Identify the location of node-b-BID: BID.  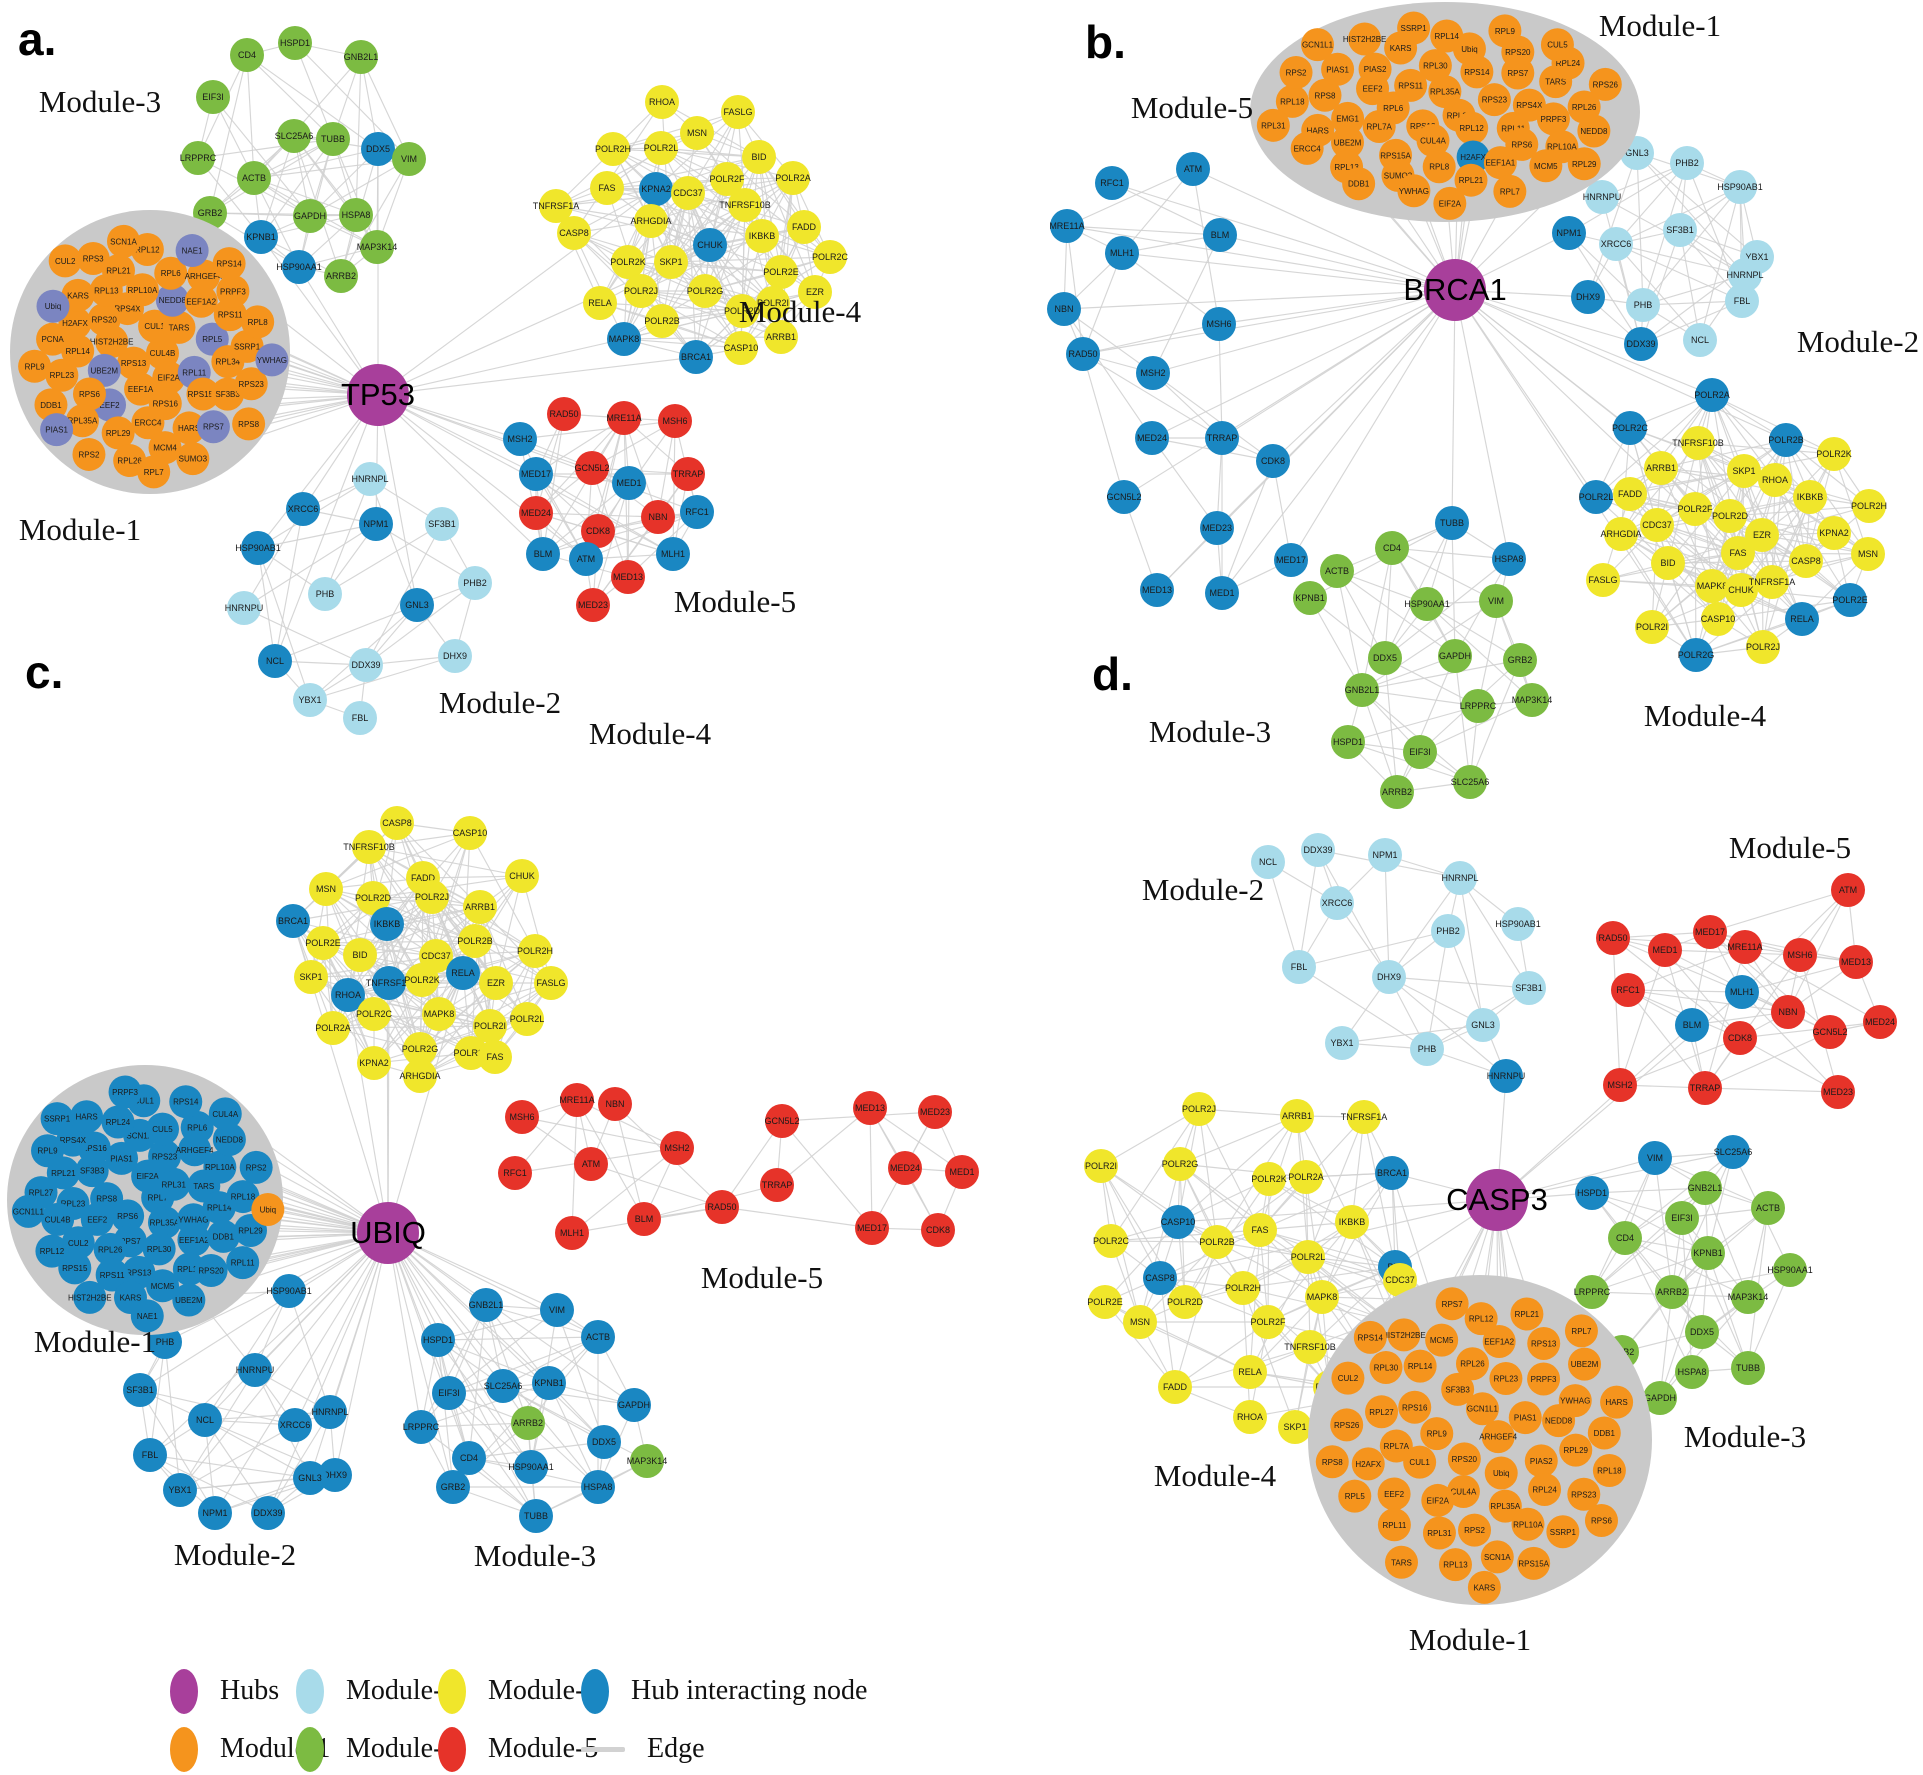
(1668, 563).